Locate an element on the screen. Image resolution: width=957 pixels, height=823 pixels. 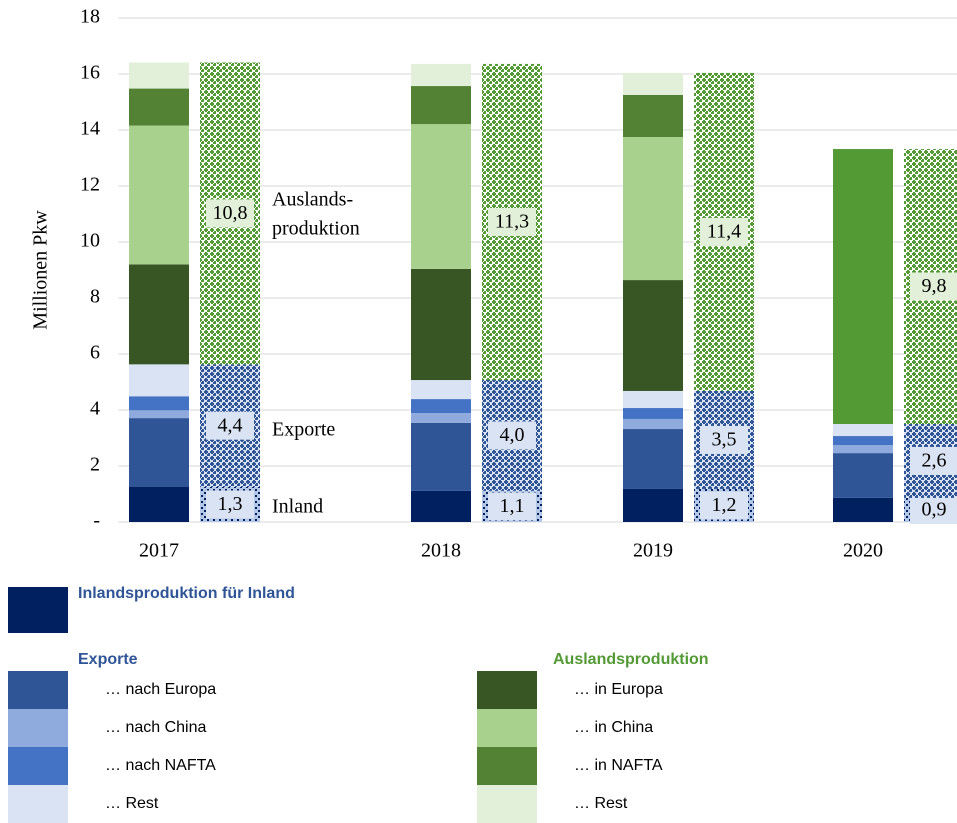
value-label: 4,4 is located at coordinates (230, 425).